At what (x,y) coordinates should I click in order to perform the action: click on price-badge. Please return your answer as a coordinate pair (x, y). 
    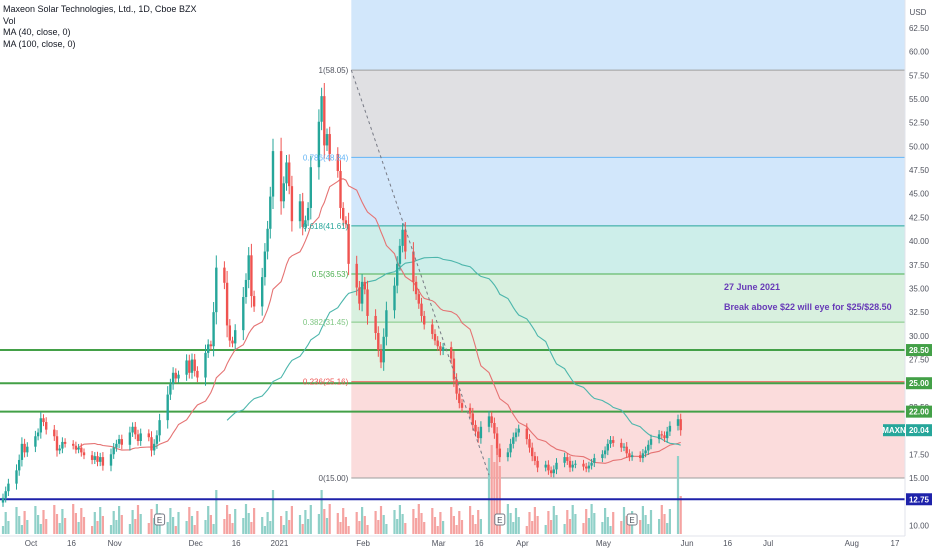
    Looking at the image, I should click on (919, 383).